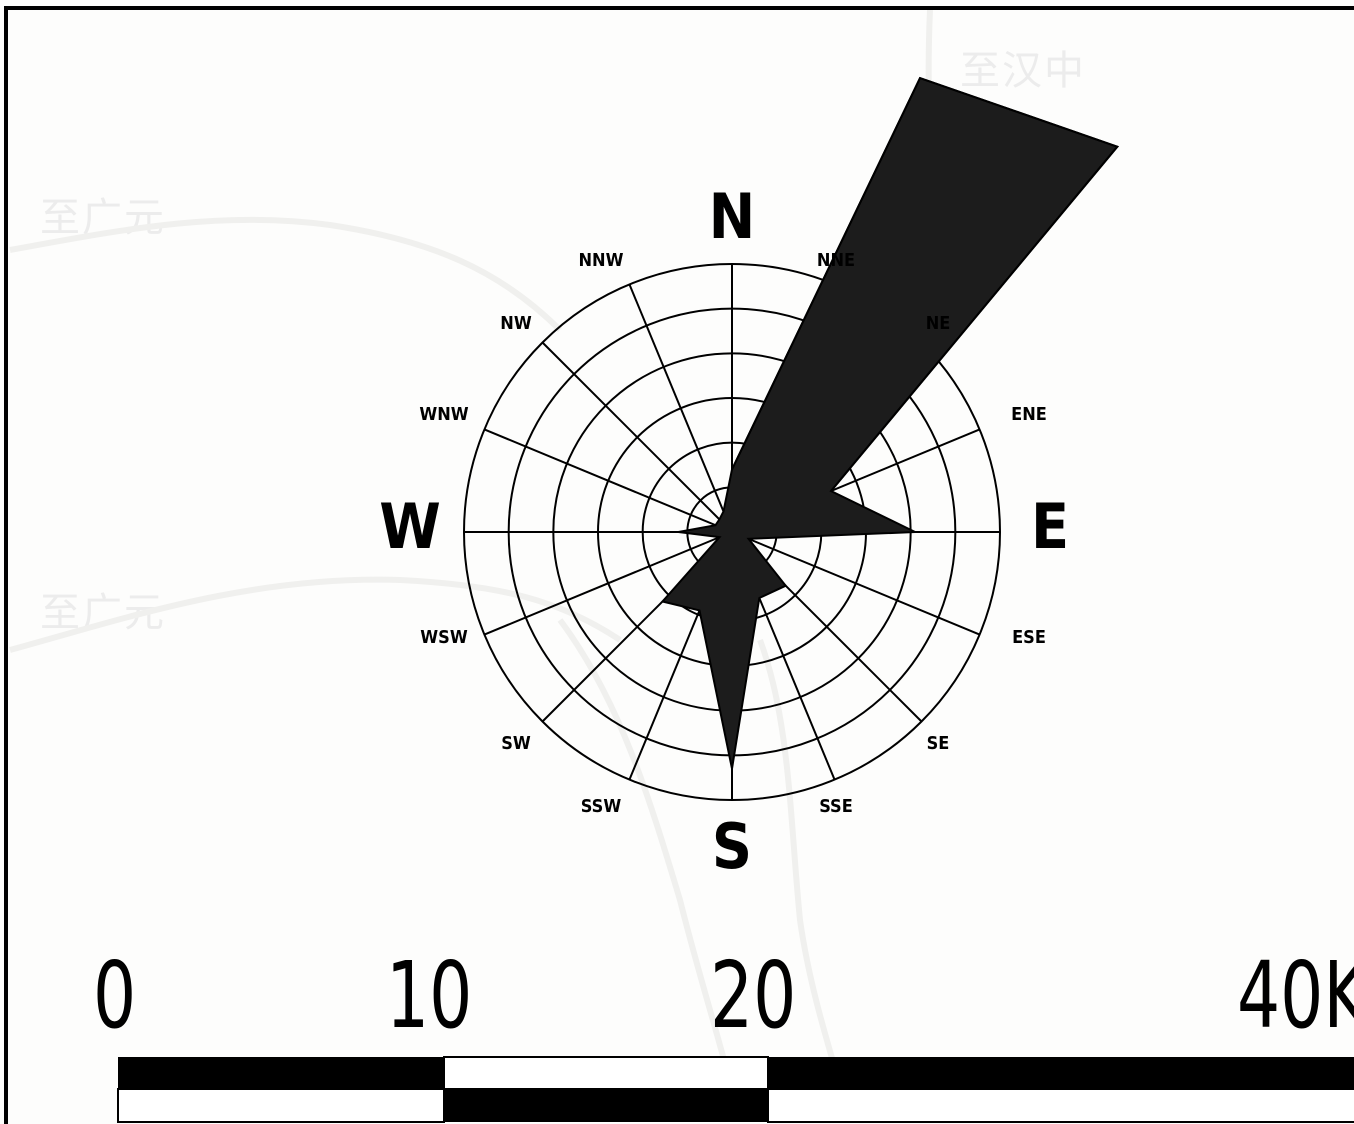 The image size is (1354, 1124). Describe the element at coordinates (410, 526) in the screenshot. I see `cardinal-label-w: W` at that location.